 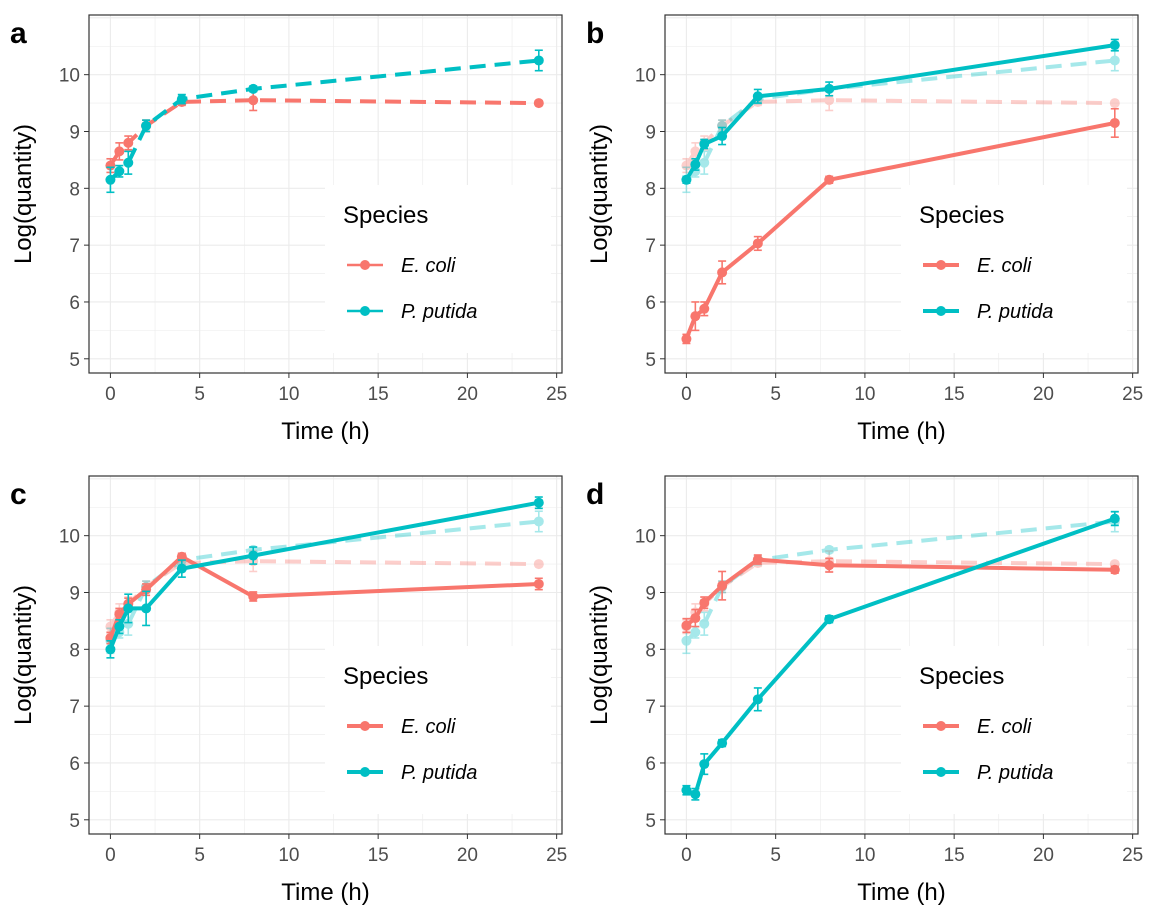 I want to click on legend-item: P. putida, so click(x=412, y=773).